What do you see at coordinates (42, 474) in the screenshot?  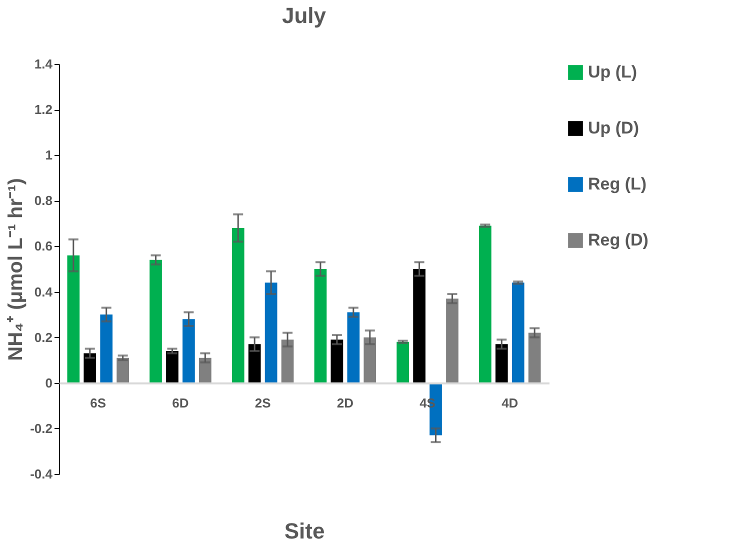 I see `y-tick-label: -0.4` at bounding box center [42, 474].